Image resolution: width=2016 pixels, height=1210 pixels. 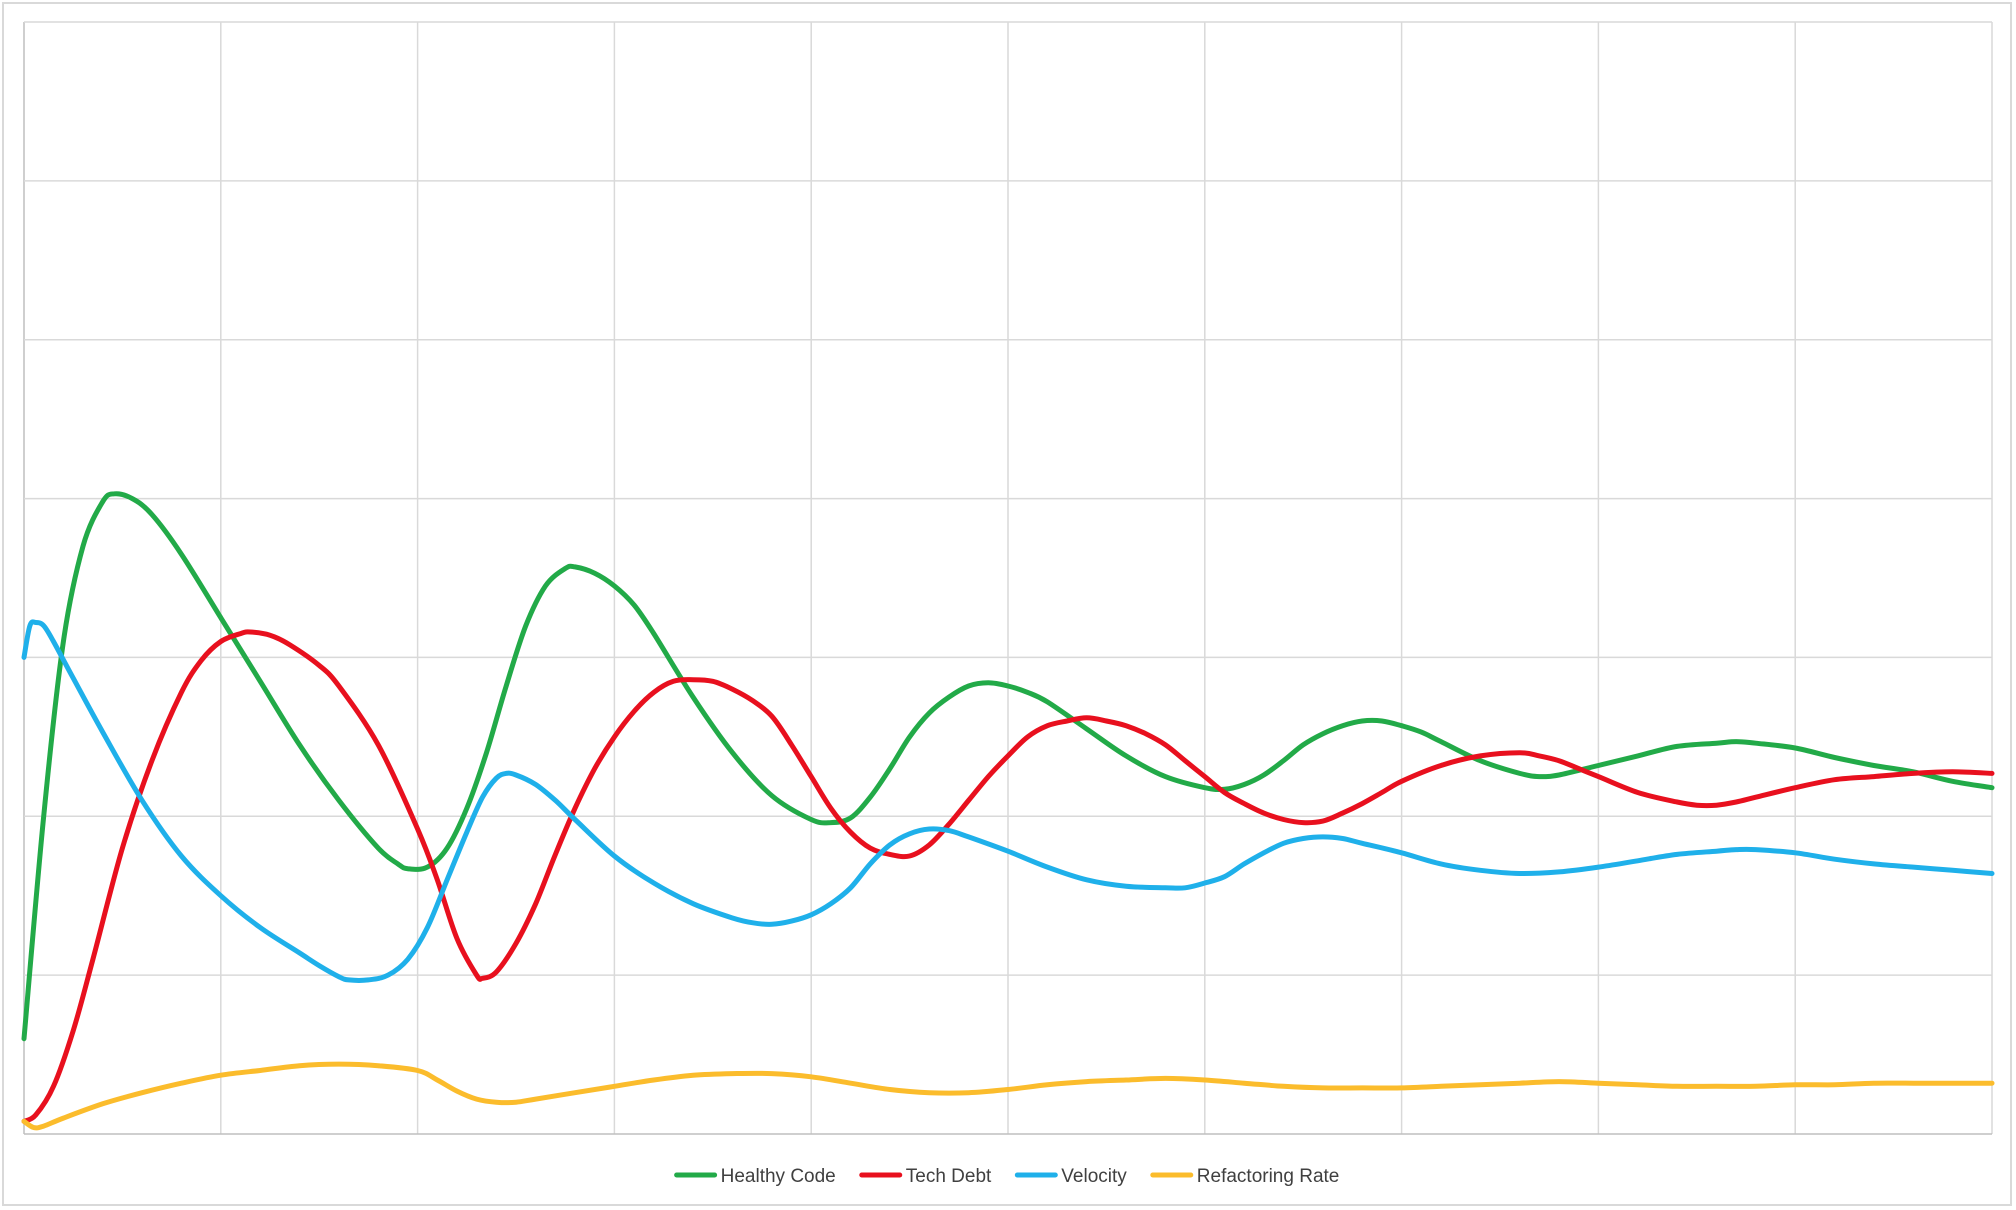 What do you see at coordinates (778, 1176) in the screenshot?
I see `legend-label-healthy-code: Healthy Code` at bounding box center [778, 1176].